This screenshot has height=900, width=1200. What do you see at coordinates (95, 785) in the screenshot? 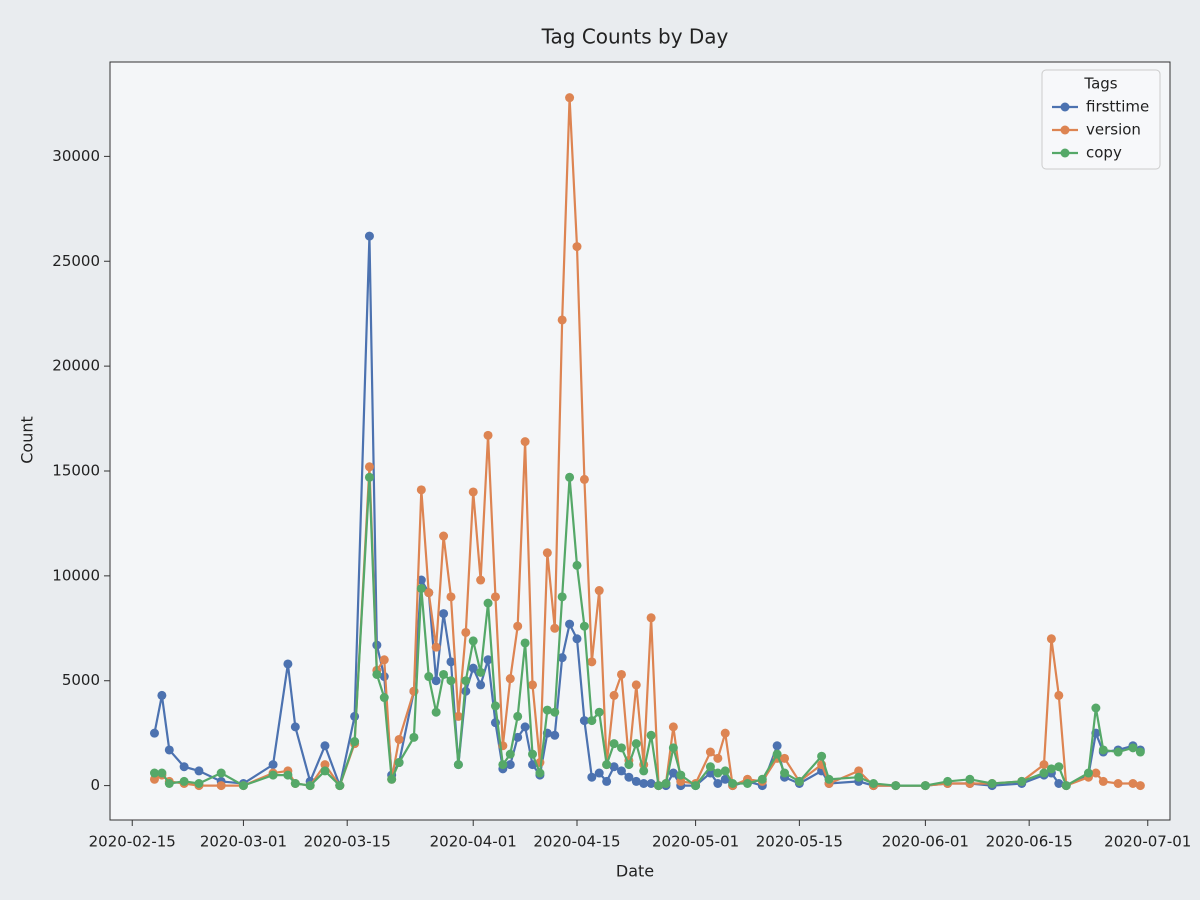
I see `y-tick-label: 0` at bounding box center [95, 785].